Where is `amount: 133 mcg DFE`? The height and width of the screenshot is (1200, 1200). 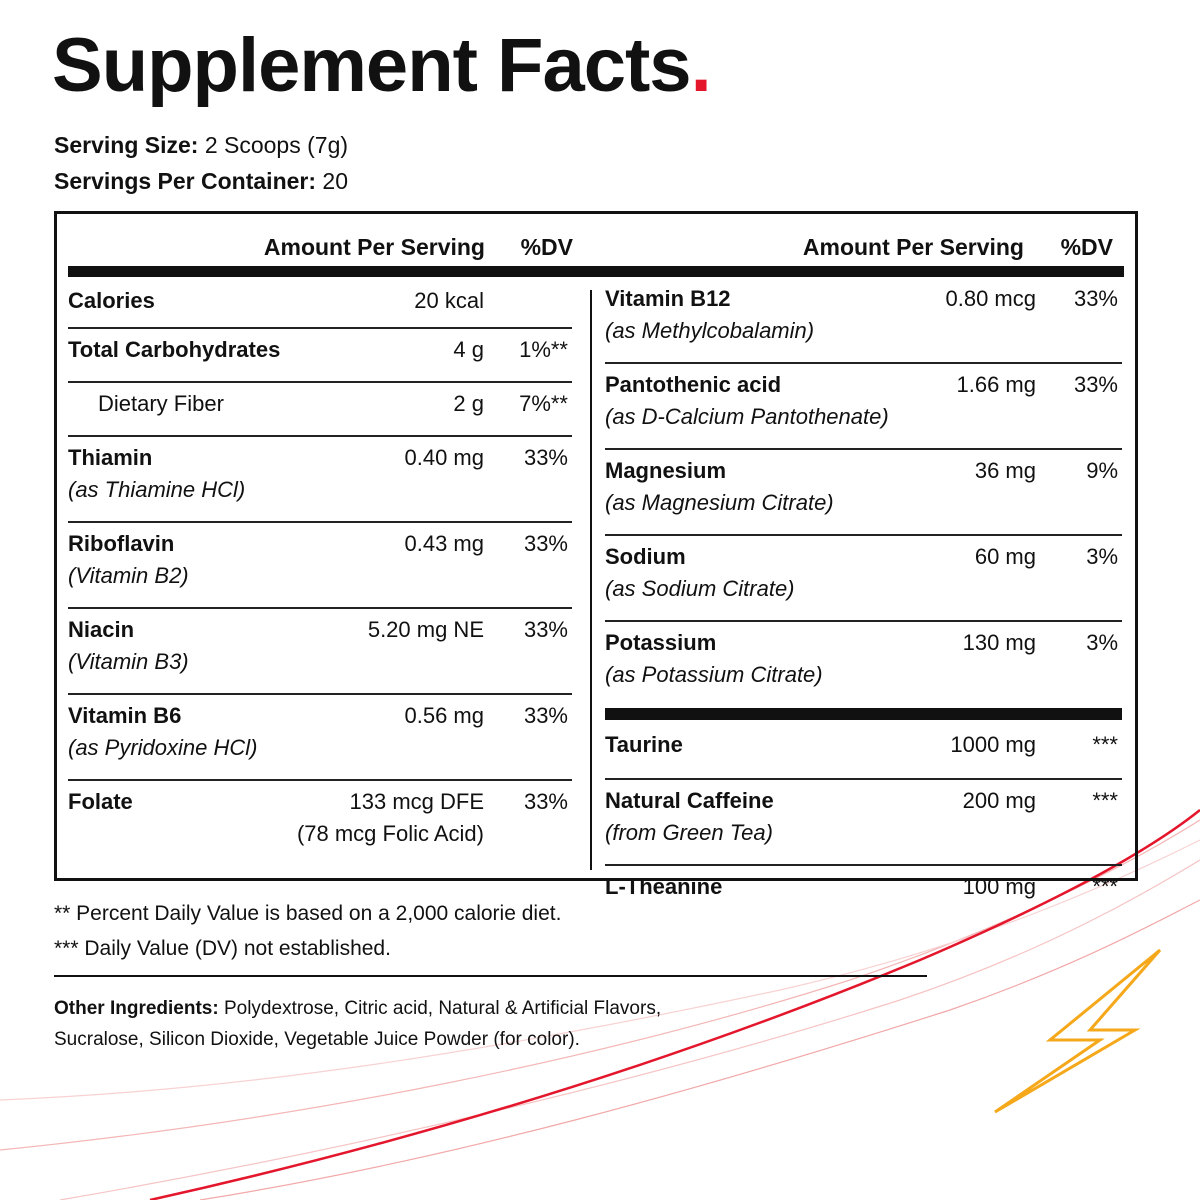 amount: 133 mcg DFE is located at coordinates (417, 801).